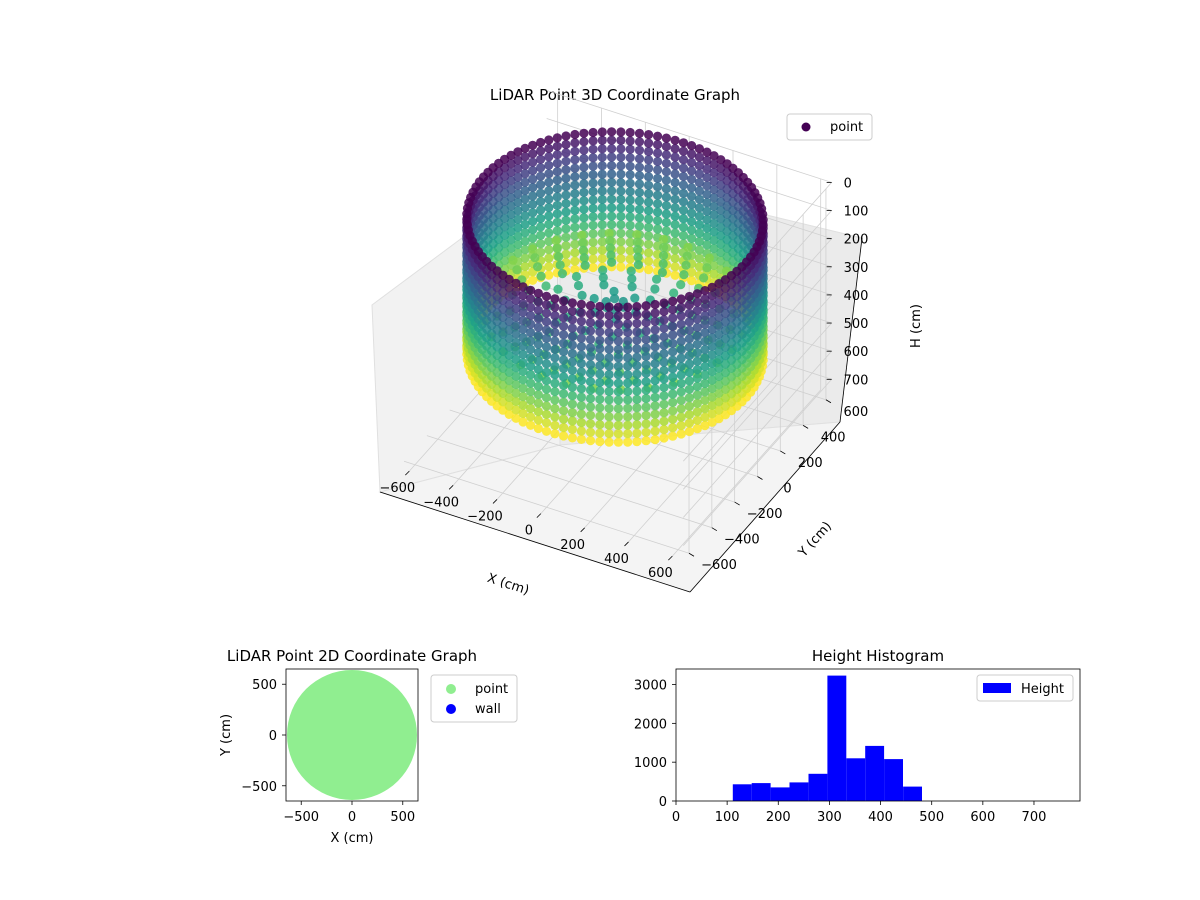 The width and height of the screenshot is (1200, 900). I want to click on x-axis-label-2d: X (cm), so click(352, 838).